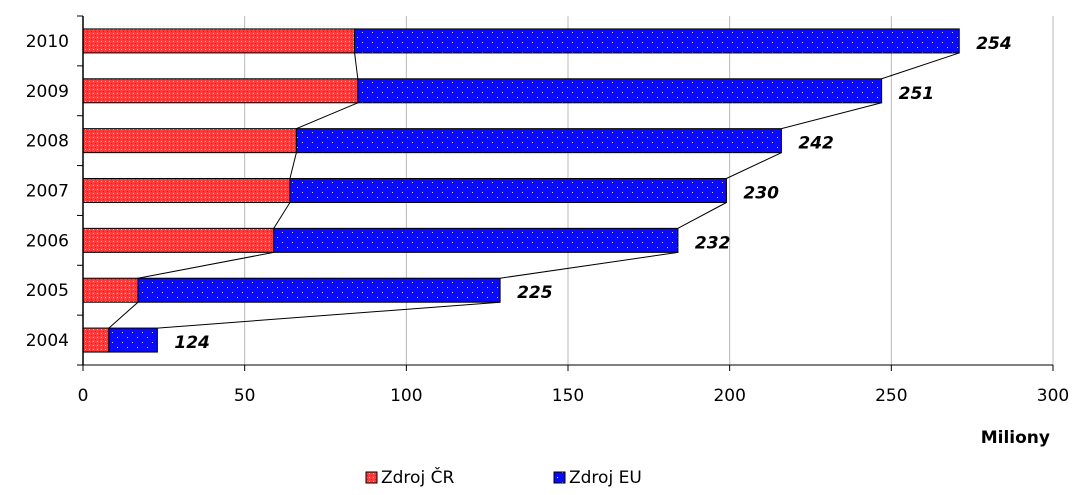 The width and height of the screenshot is (1076, 495). I want to click on x-tick-label: 100, so click(406, 396).